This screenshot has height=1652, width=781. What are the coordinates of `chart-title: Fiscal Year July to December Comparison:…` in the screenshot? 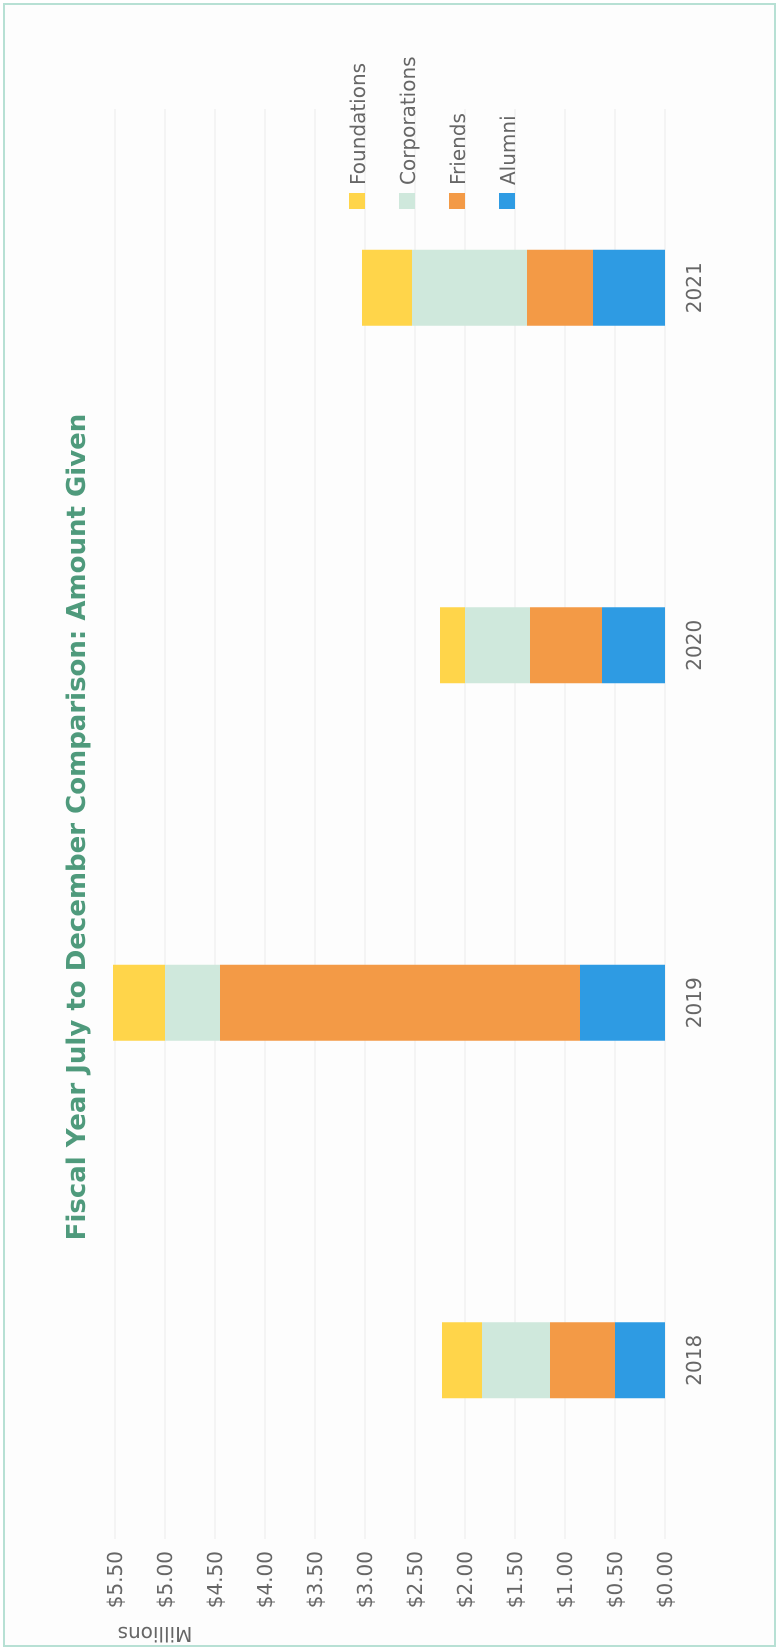 It's located at (77, 827).